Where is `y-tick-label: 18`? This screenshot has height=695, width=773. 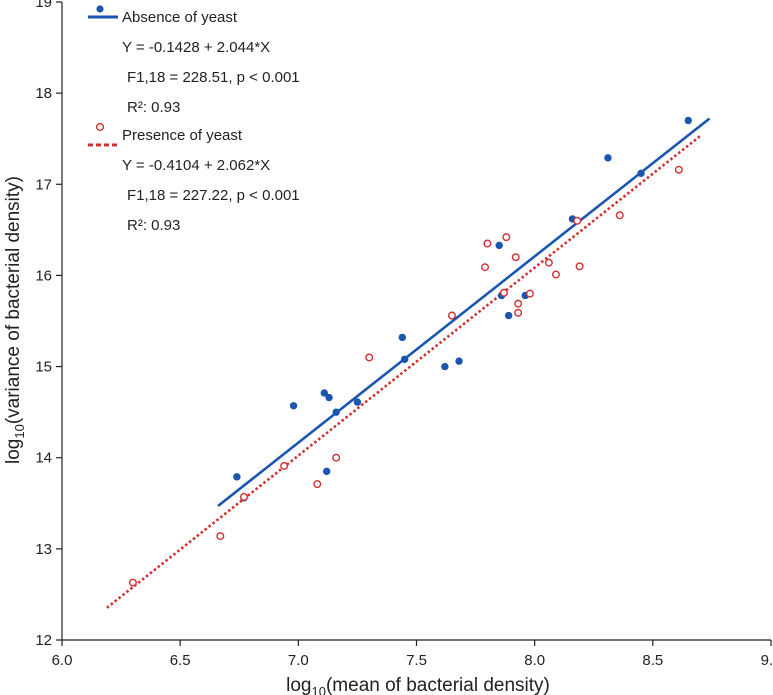
y-tick-label: 18 is located at coordinates (43, 93).